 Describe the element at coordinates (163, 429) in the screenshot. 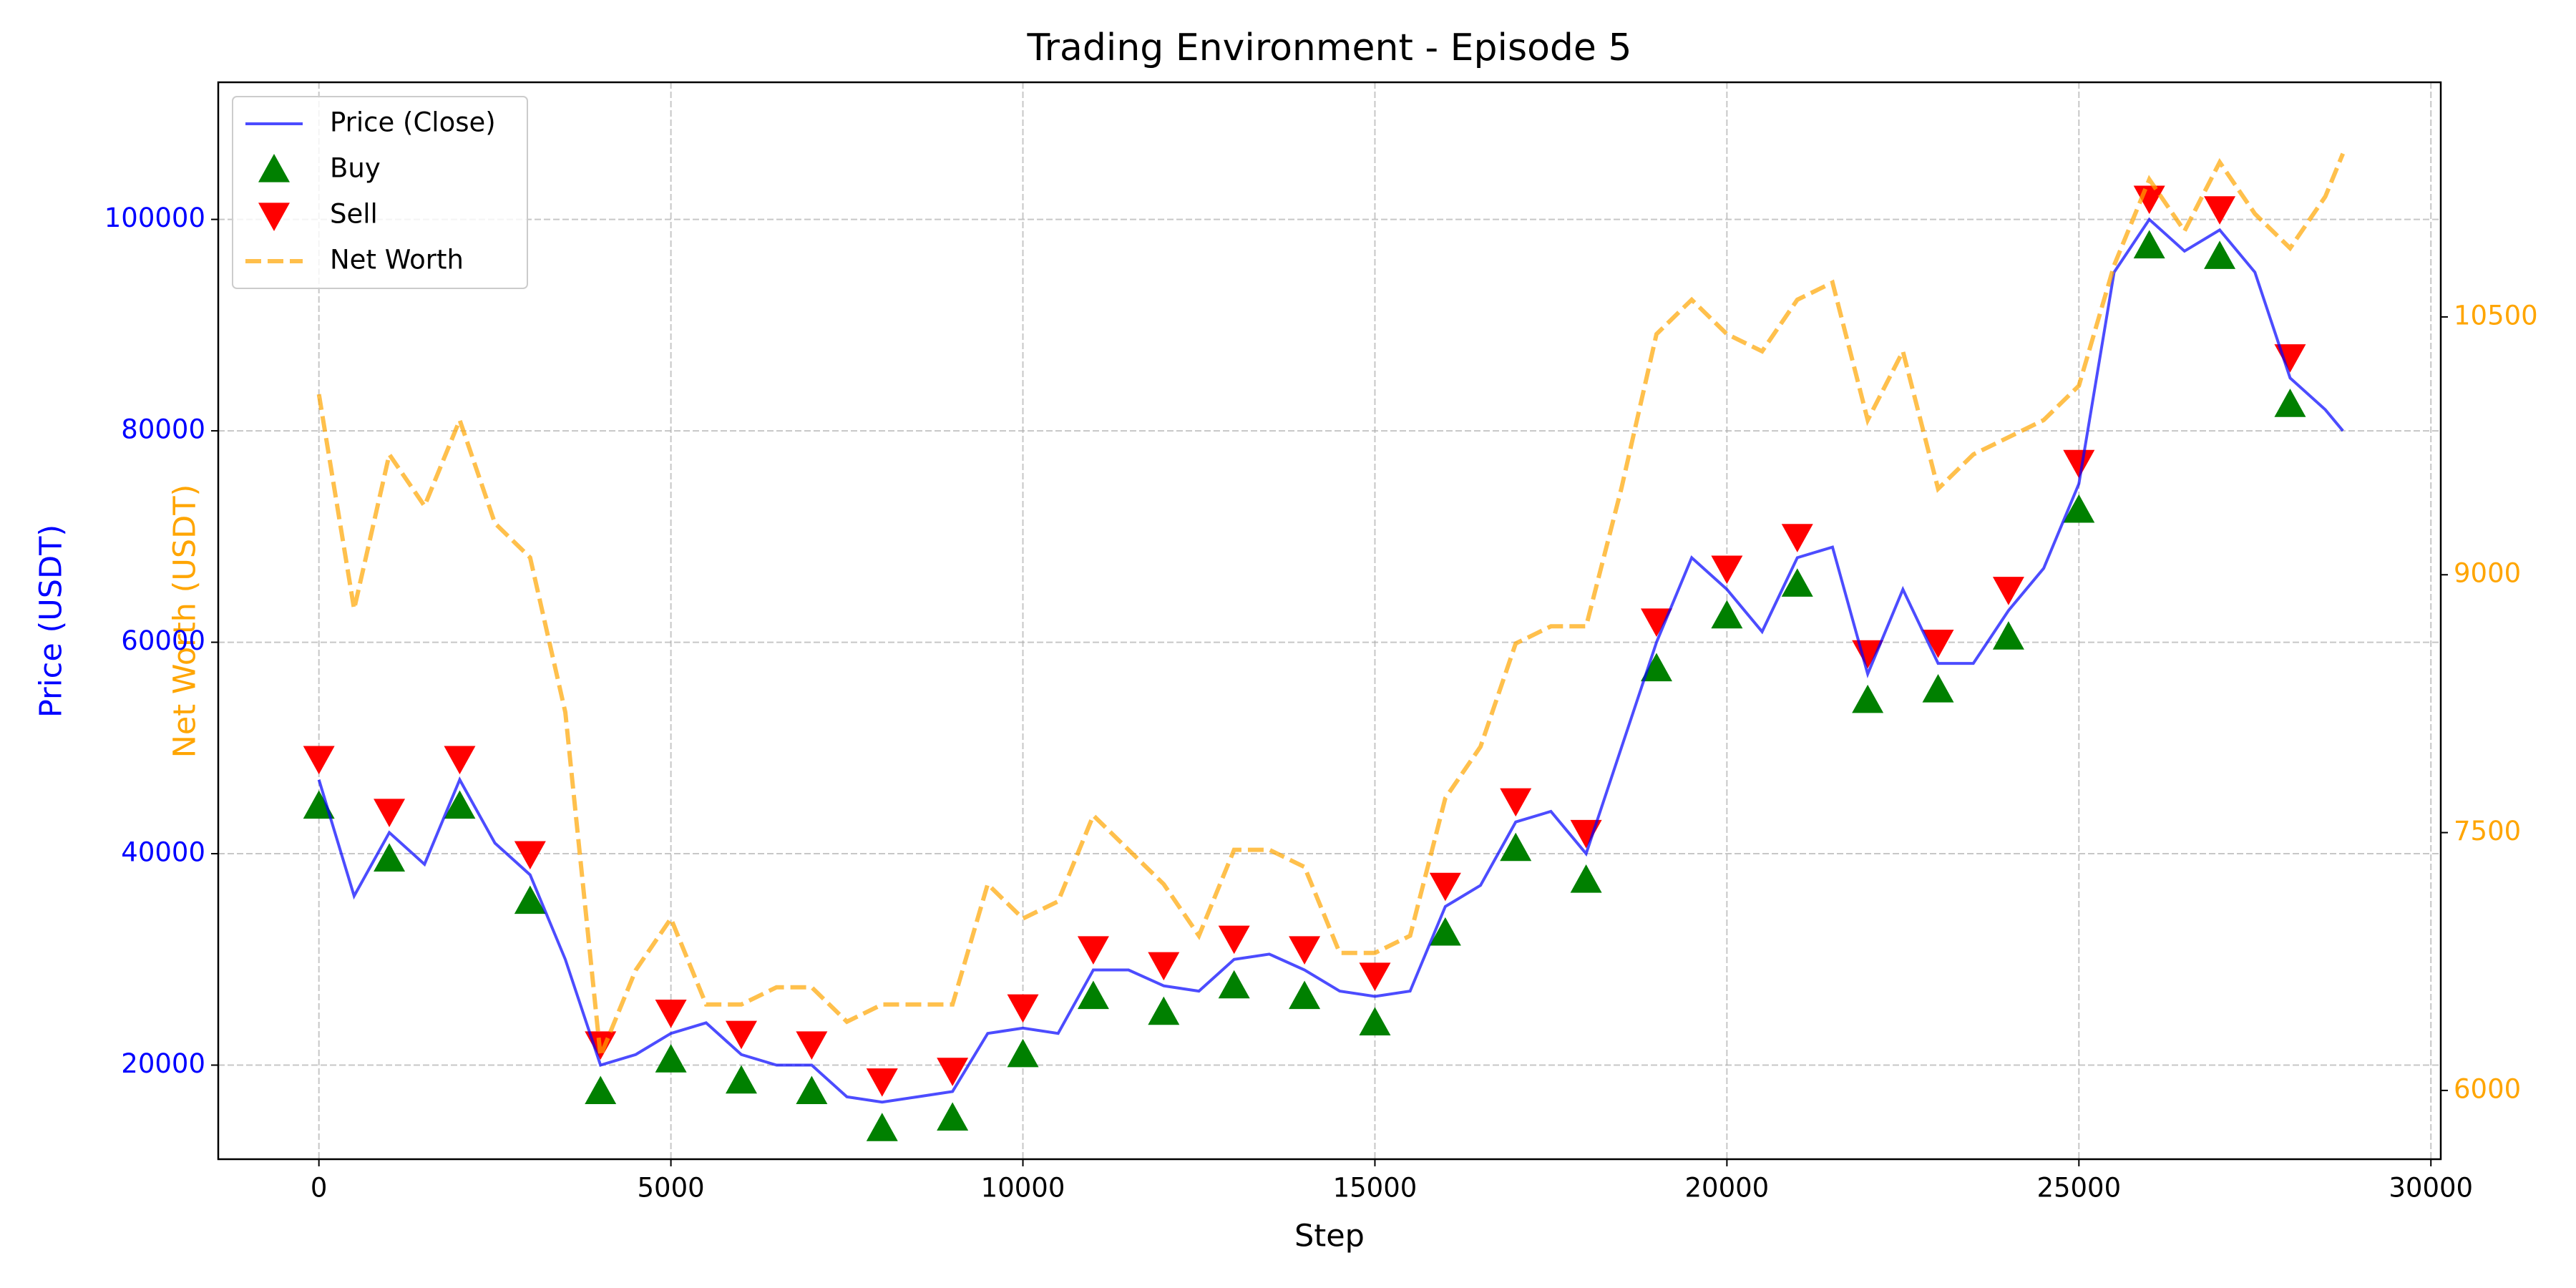

I see `y-tick-label: 80000` at that location.